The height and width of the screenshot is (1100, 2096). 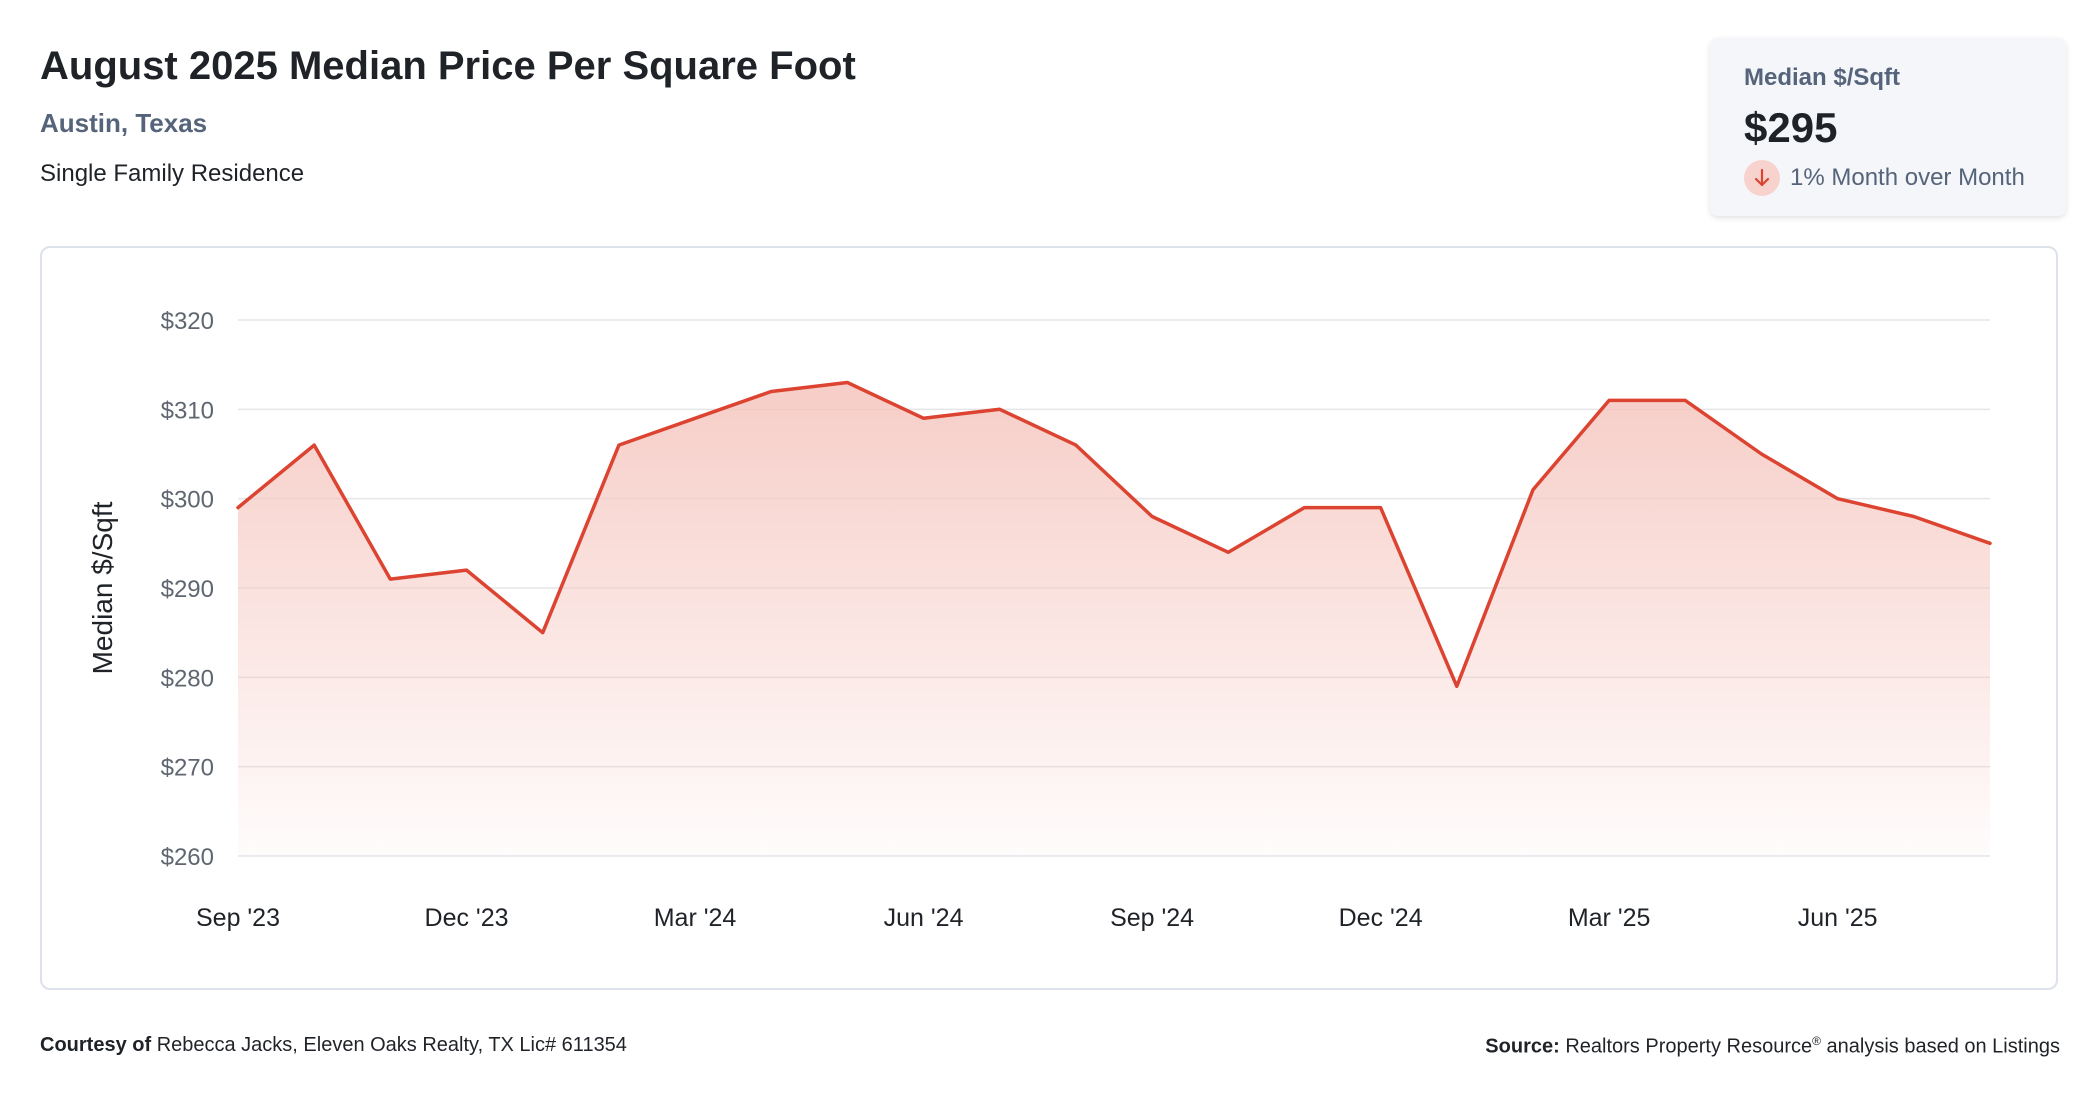 What do you see at coordinates (1522, 1046) in the screenshot?
I see `source-label: Source:` at bounding box center [1522, 1046].